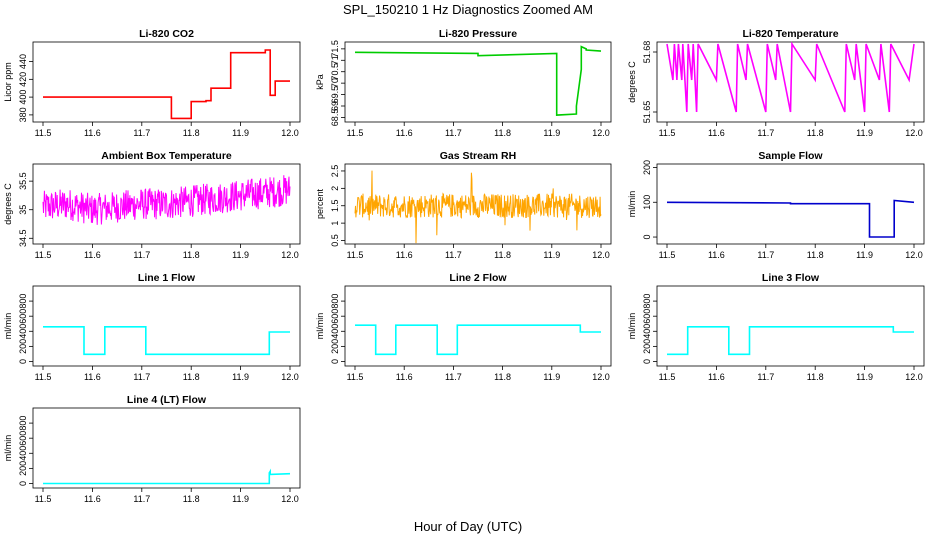  Describe the element at coordinates (167, 278) in the screenshot. I see `panel-title: Line 1 Flow` at that location.